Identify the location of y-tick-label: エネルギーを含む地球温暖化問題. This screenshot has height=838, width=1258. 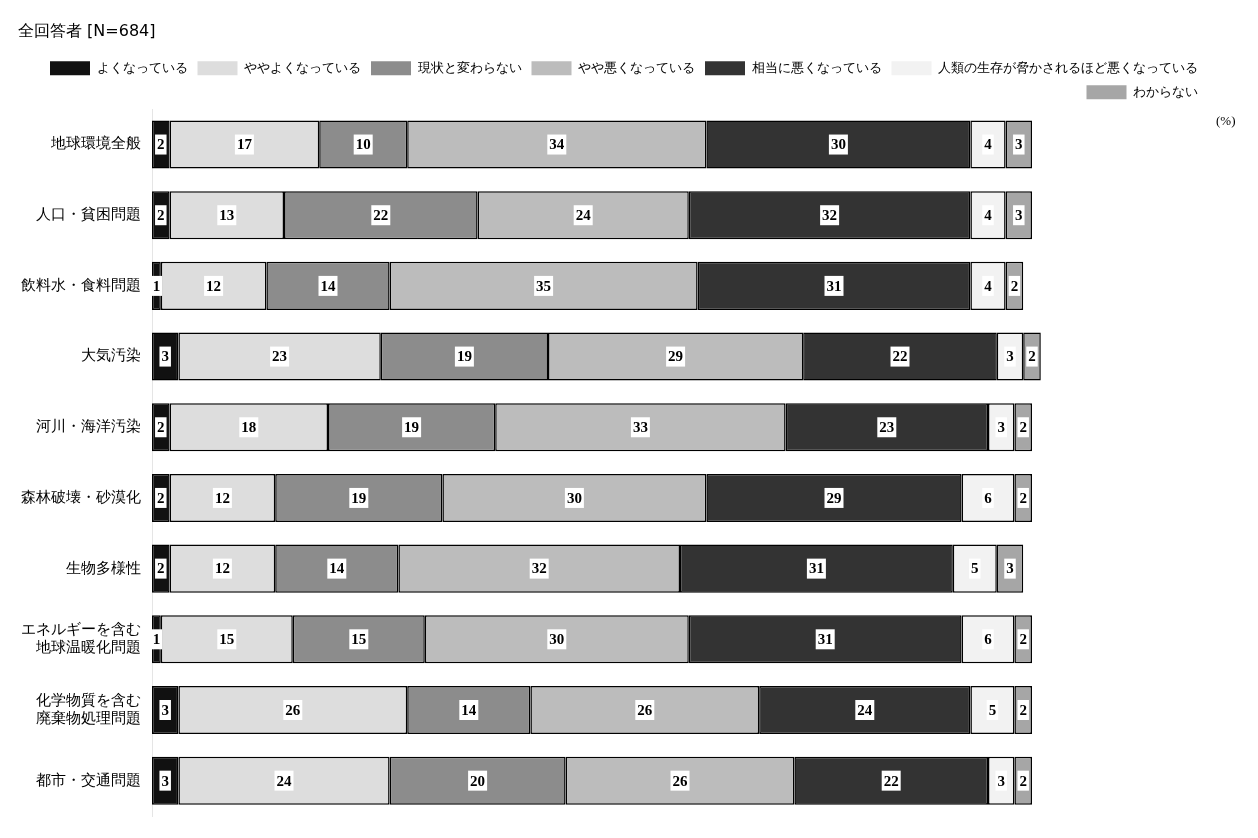
(81, 638).